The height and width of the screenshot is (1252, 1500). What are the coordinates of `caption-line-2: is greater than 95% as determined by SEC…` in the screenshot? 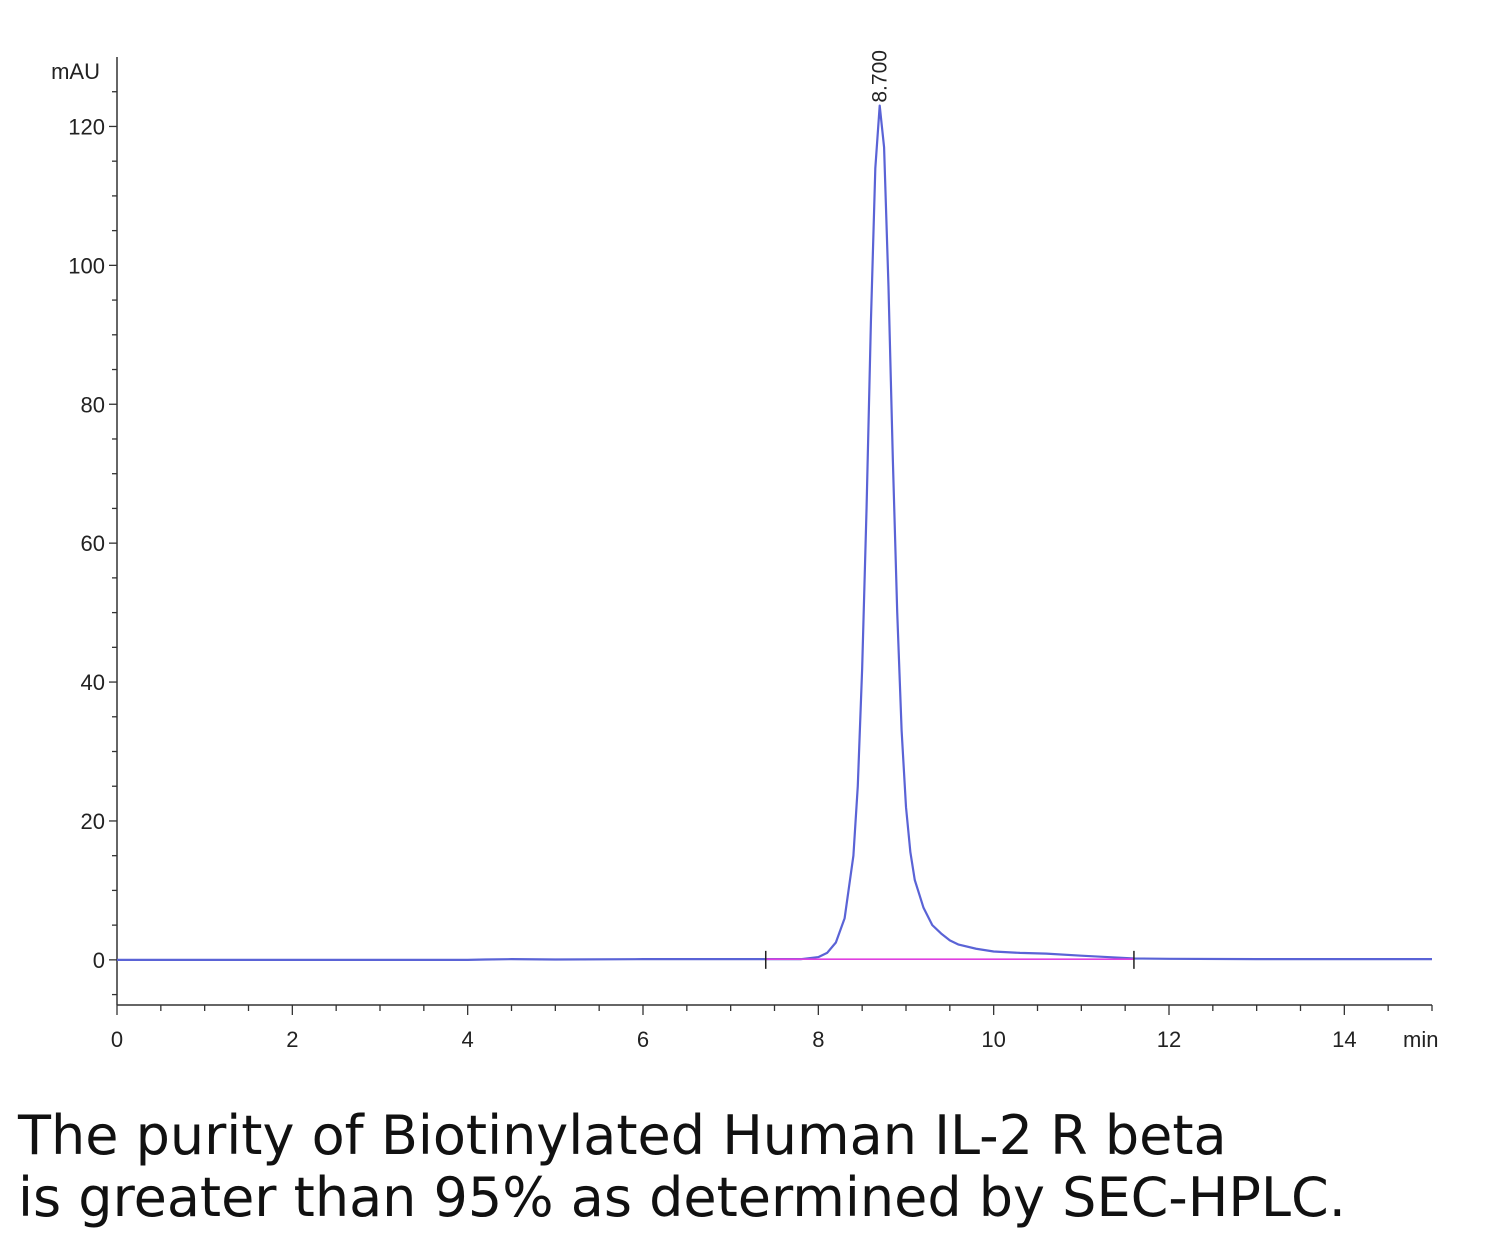 It's located at (682, 1197).